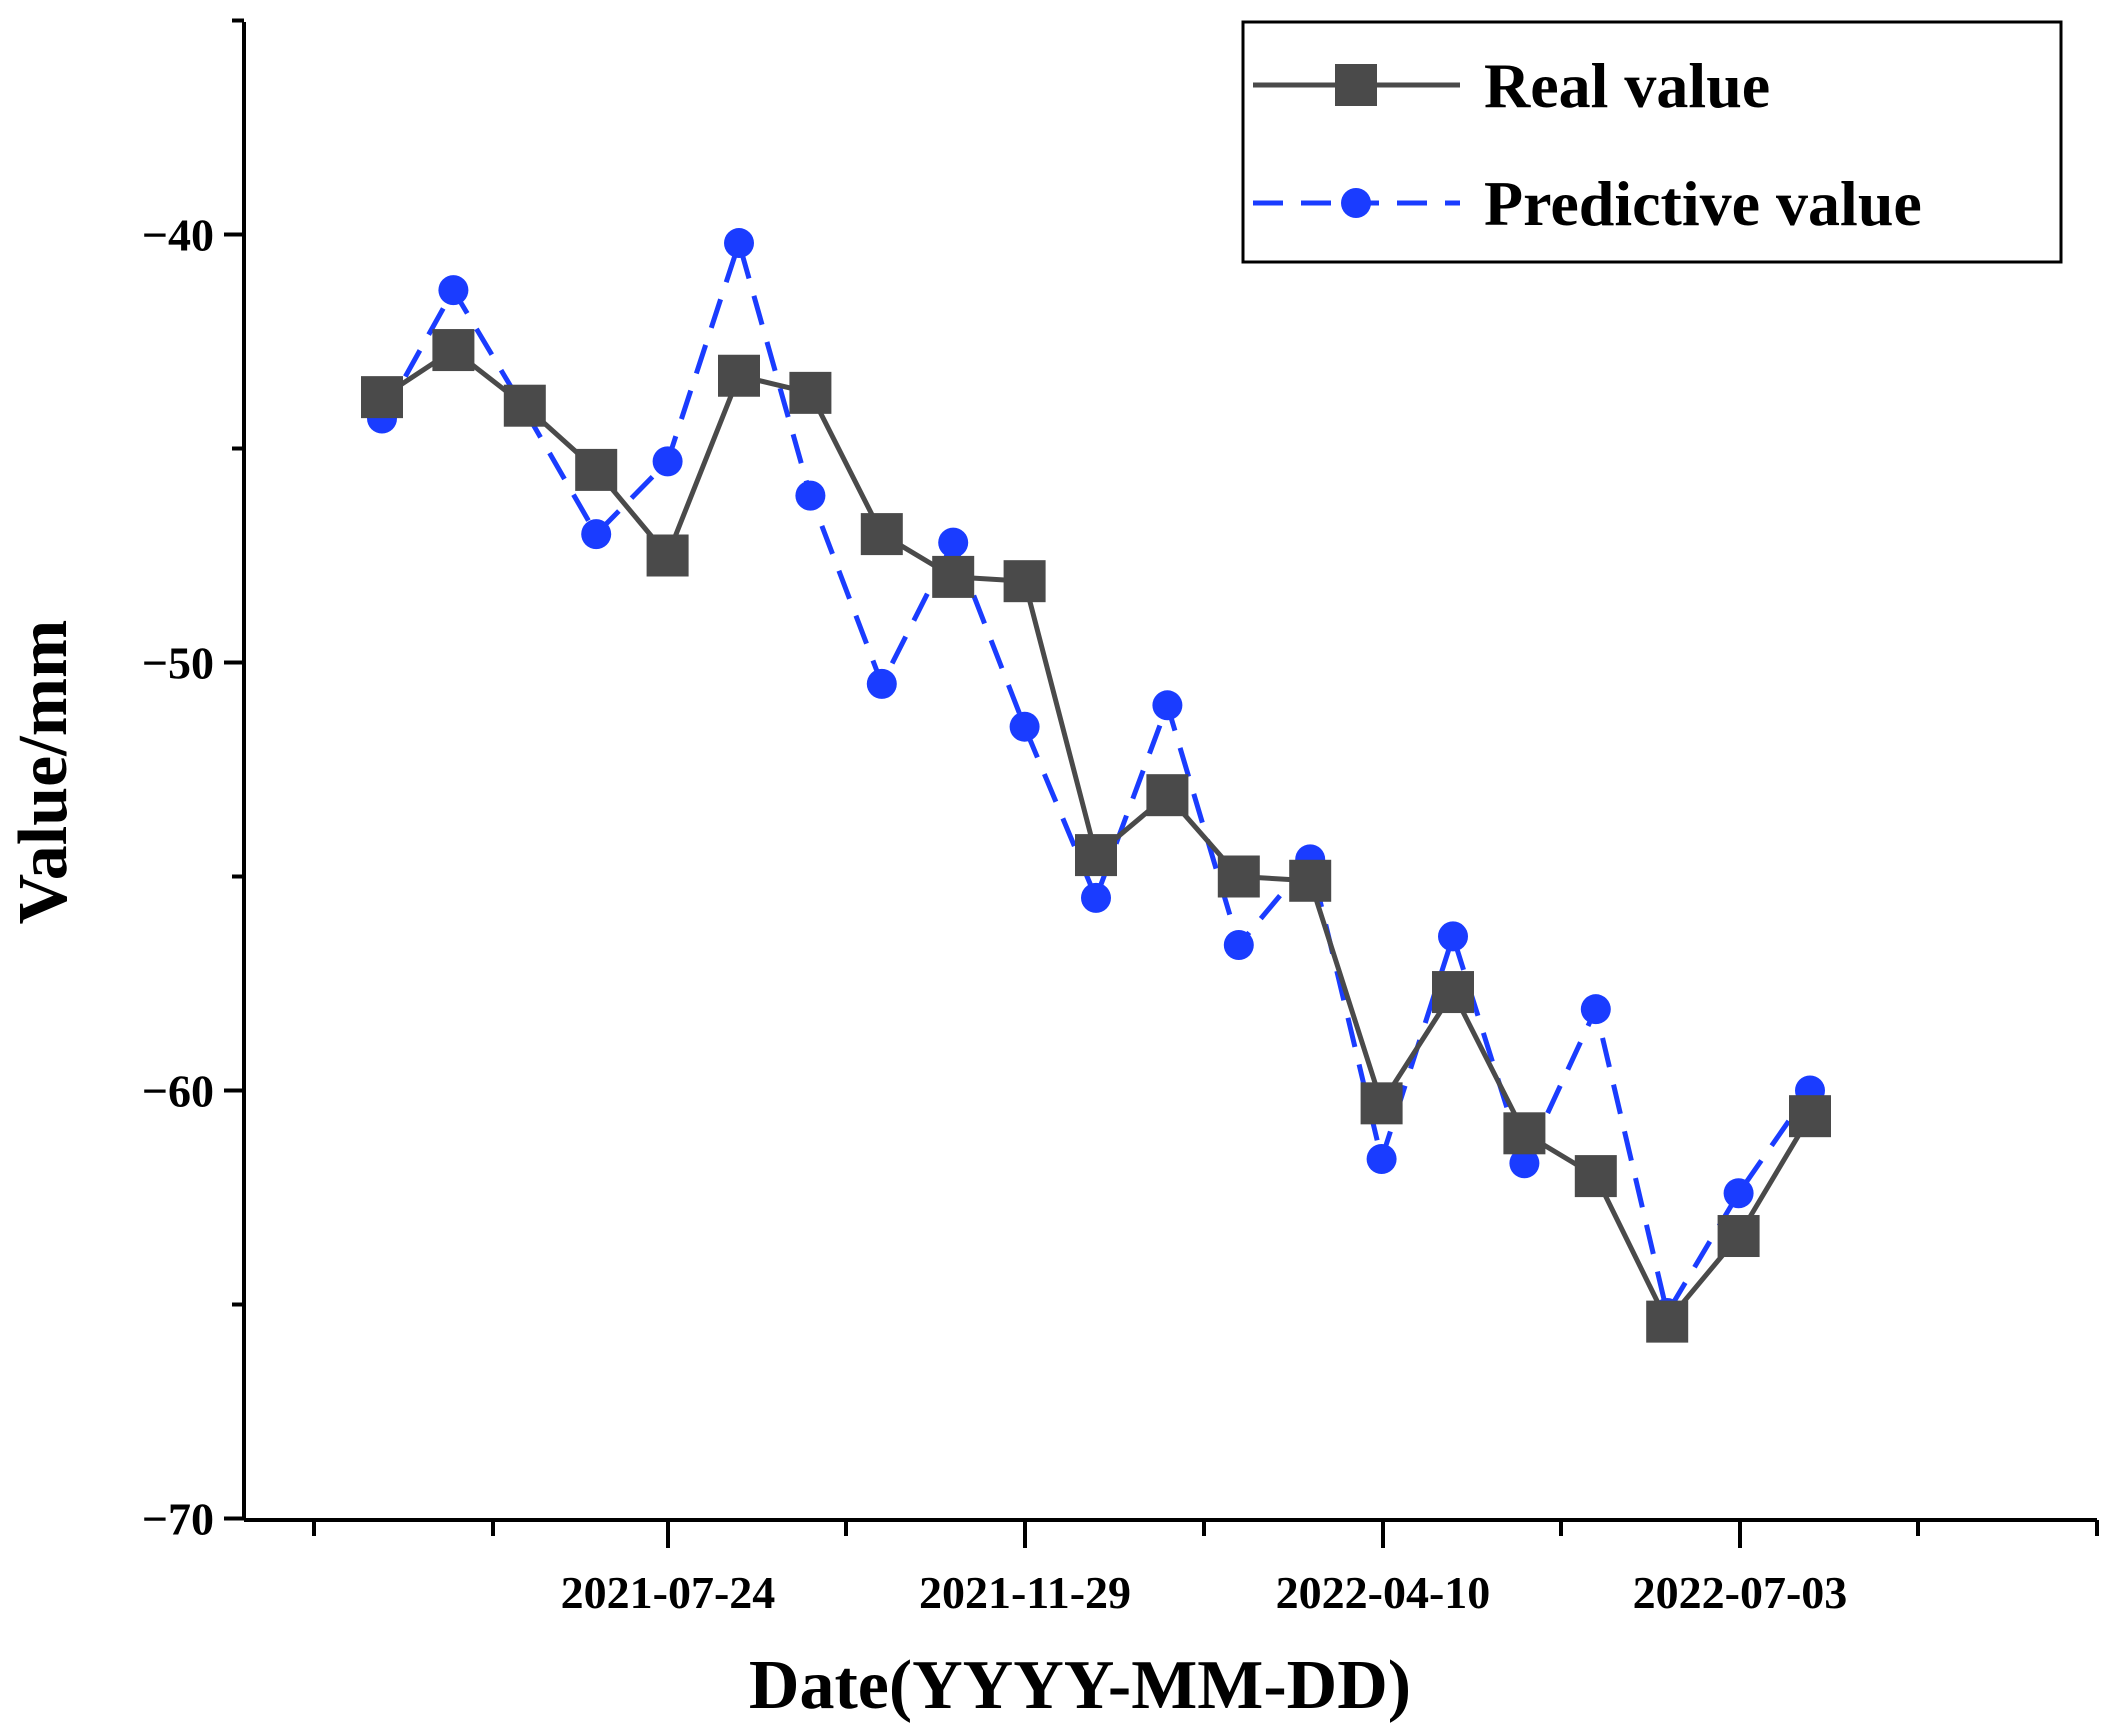 This screenshot has width=2113, height=1726. What do you see at coordinates (178, 1091) in the screenshot?
I see `y-tick-label: −60` at bounding box center [178, 1091].